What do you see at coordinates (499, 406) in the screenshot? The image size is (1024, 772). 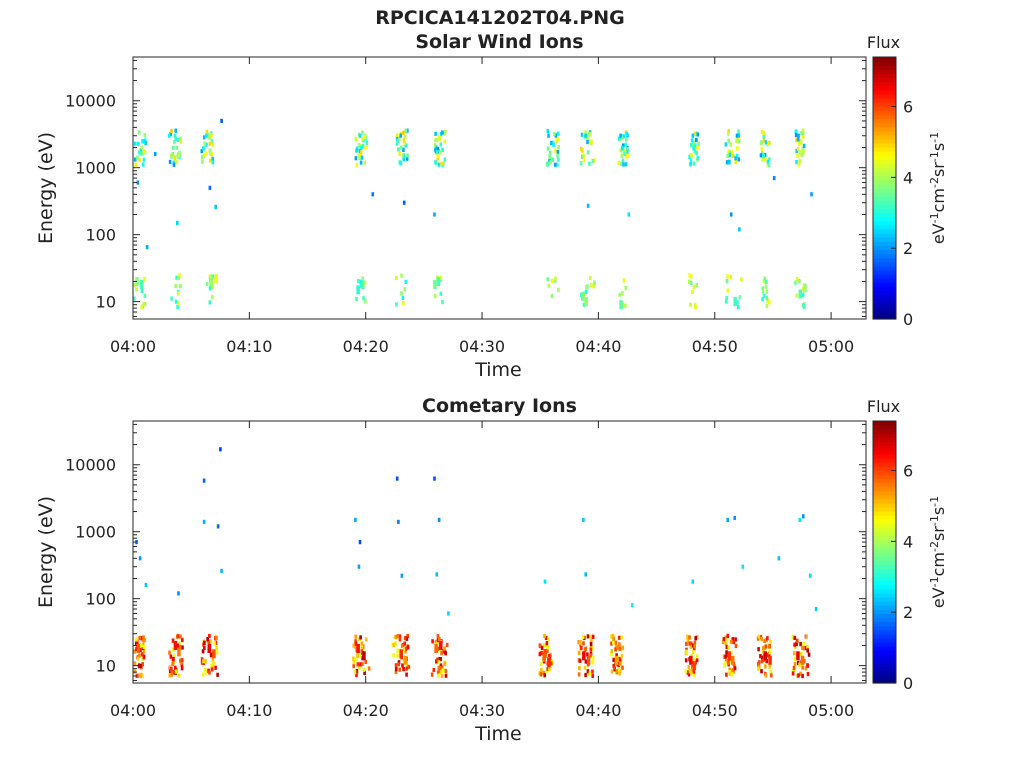 I see `panel-title: Cometary Ions` at bounding box center [499, 406].